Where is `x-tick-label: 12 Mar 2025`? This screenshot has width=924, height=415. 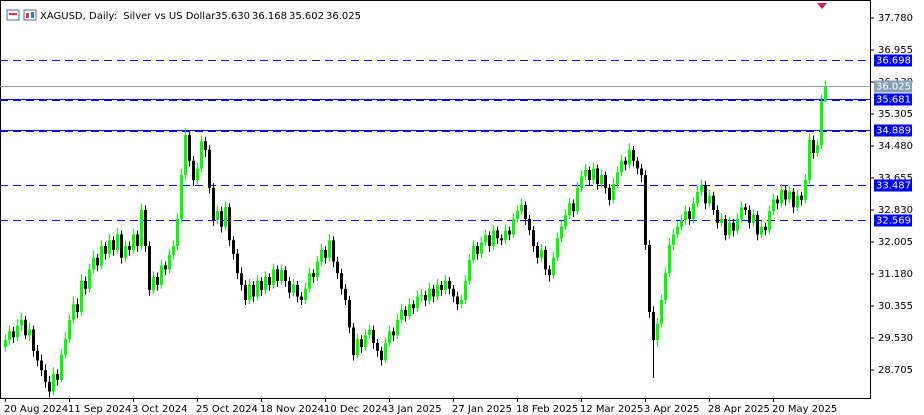
x-tick-label: 12 Mar 2025 is located at coordinates (611, 409).